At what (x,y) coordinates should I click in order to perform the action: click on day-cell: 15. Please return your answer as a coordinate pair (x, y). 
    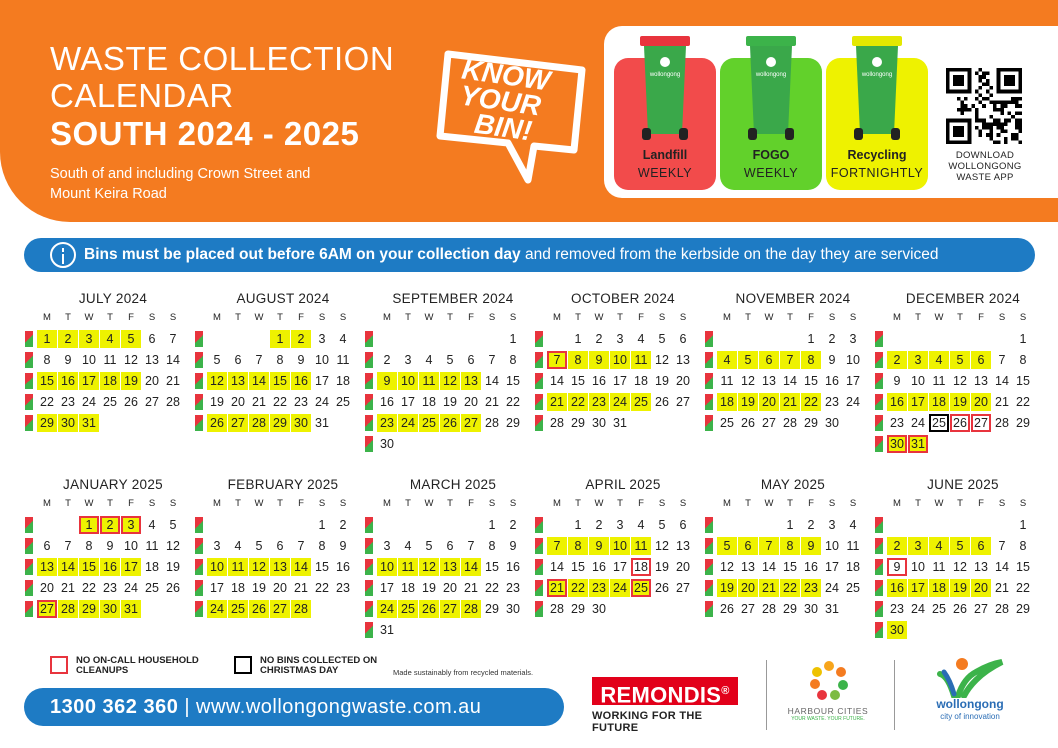
    Looking at the image, I should click on (578, 381).